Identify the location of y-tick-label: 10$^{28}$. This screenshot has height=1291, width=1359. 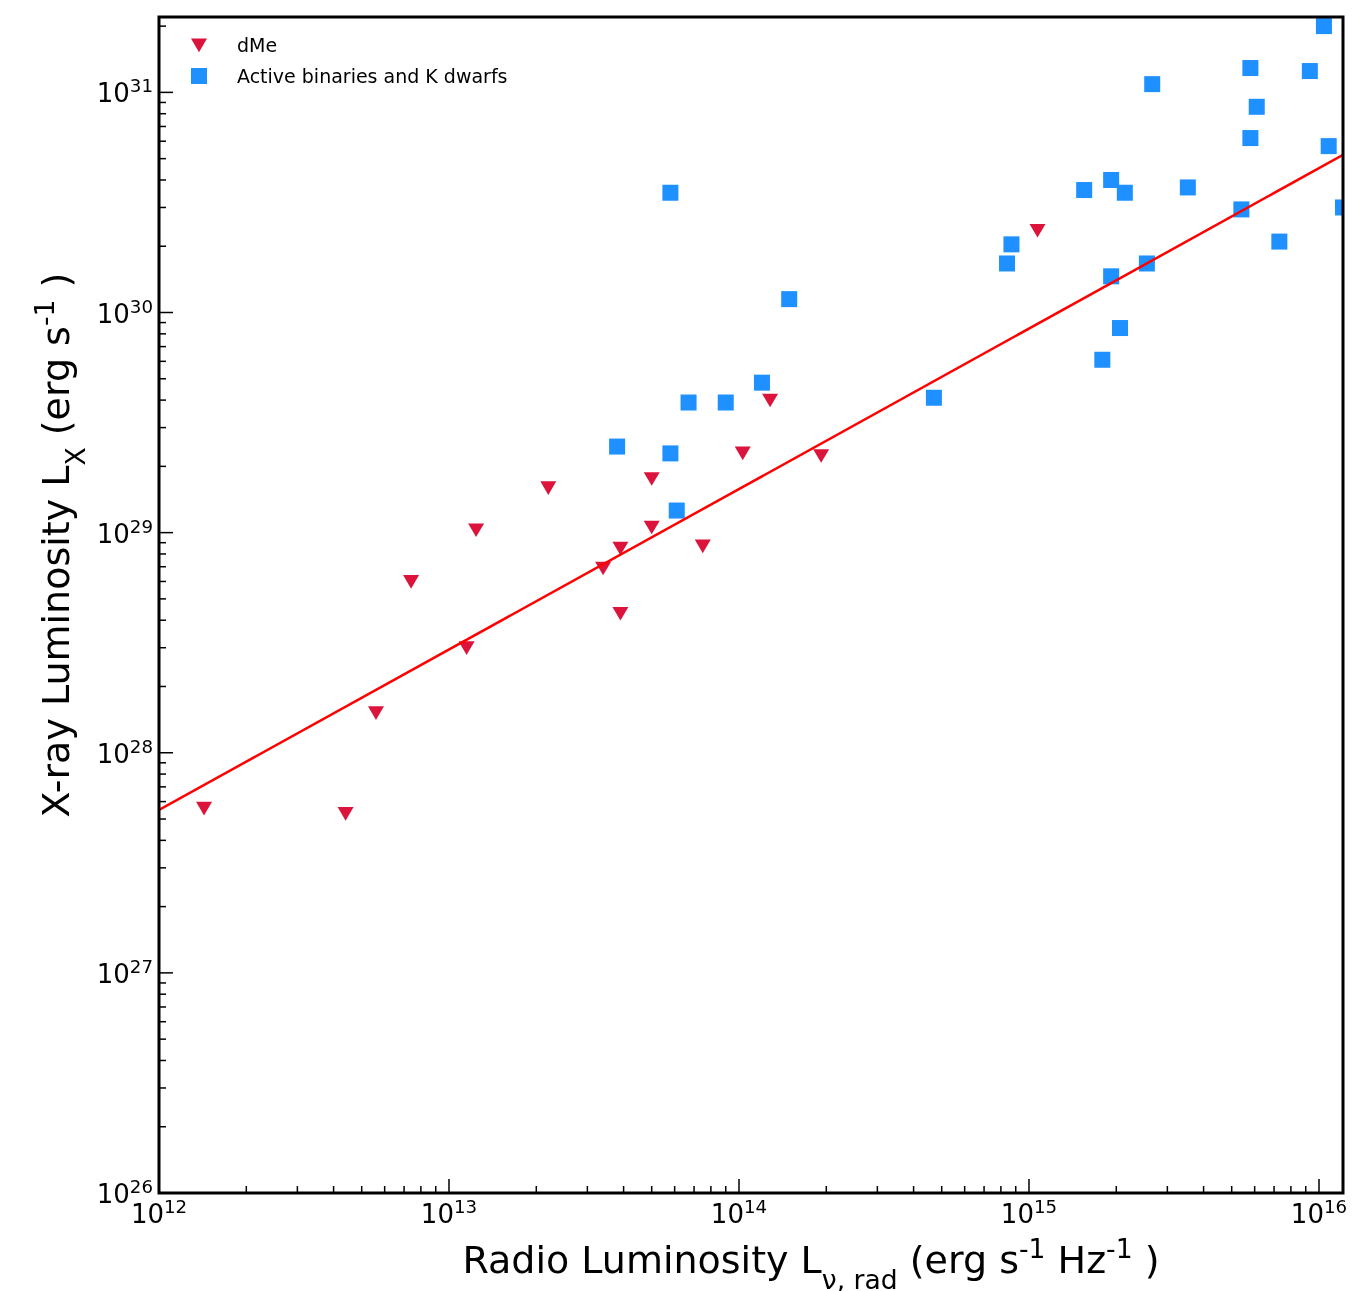
(124, 752).